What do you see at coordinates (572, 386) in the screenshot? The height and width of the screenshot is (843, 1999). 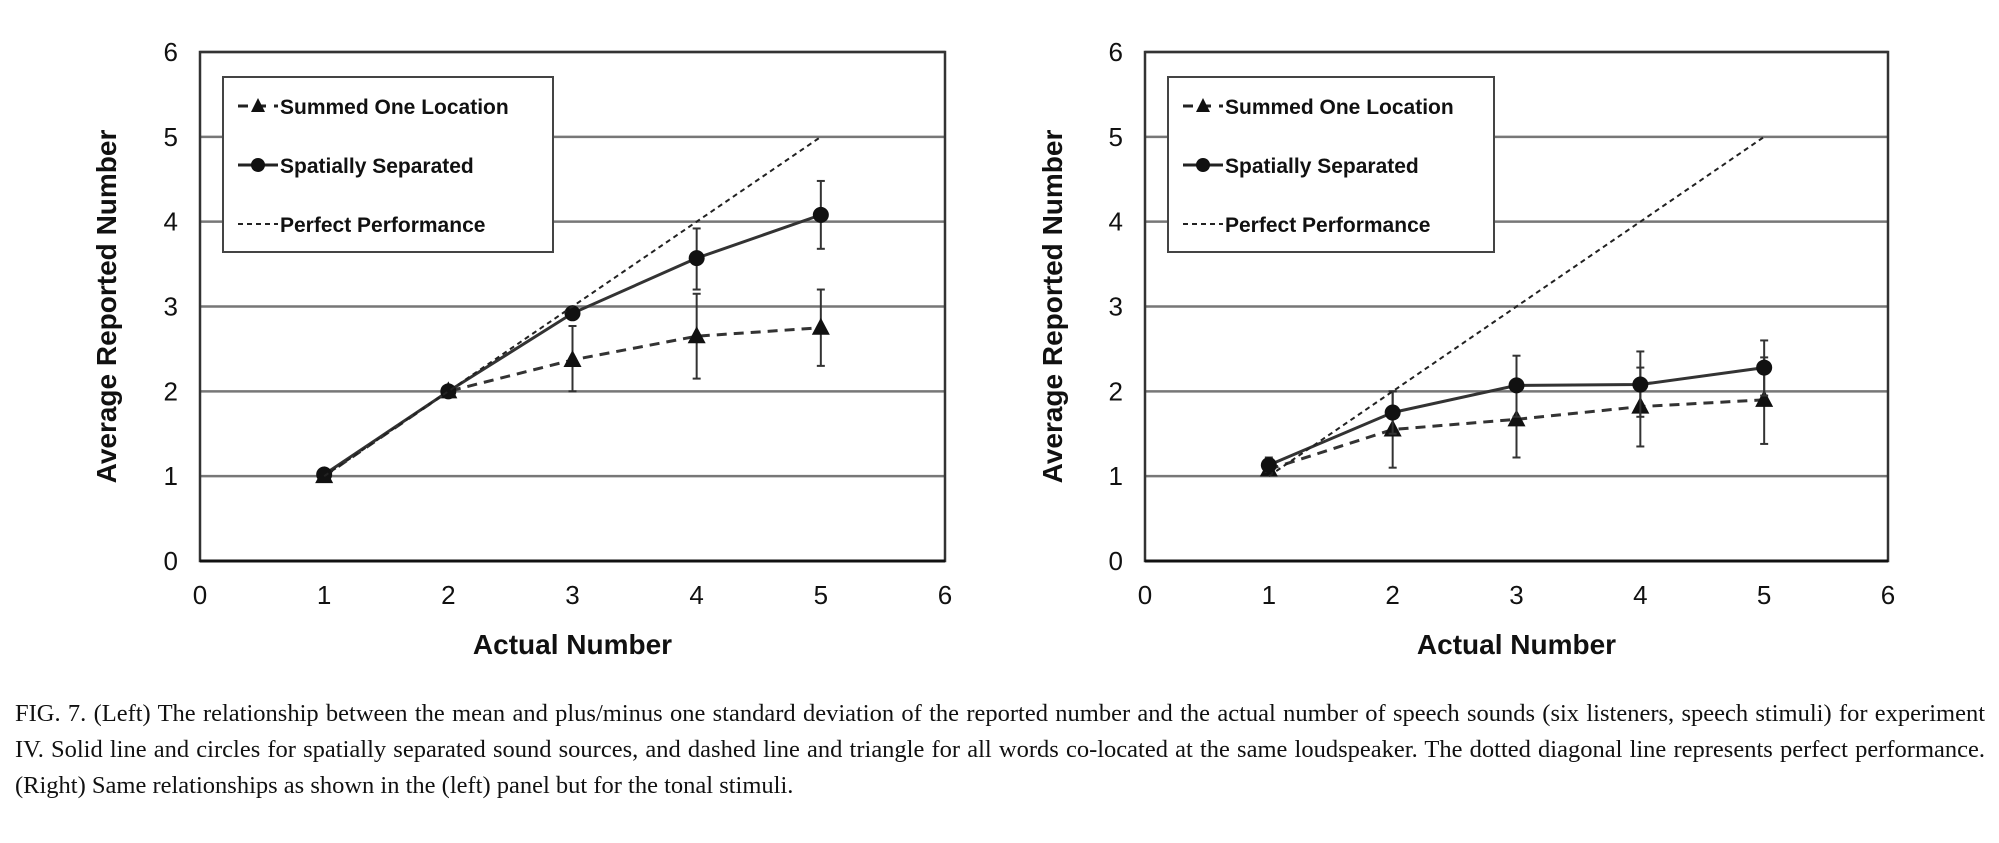 I see `series-summed-one-location` at bounding box center [572, 386].